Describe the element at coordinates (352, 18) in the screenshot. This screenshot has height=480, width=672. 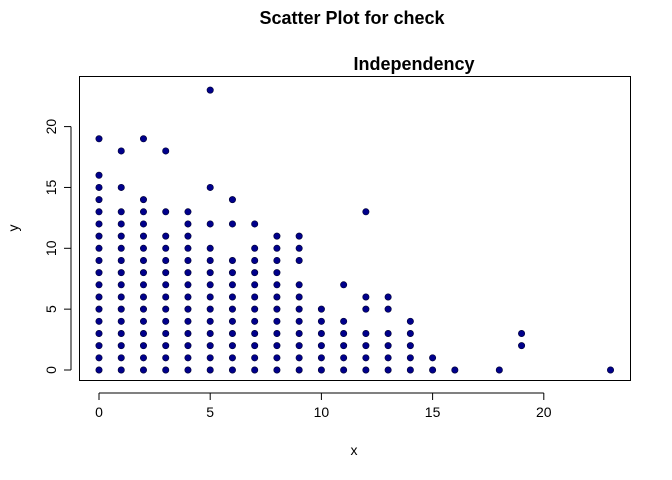
I see `chart-title: Scatter Plot for check` at that location.